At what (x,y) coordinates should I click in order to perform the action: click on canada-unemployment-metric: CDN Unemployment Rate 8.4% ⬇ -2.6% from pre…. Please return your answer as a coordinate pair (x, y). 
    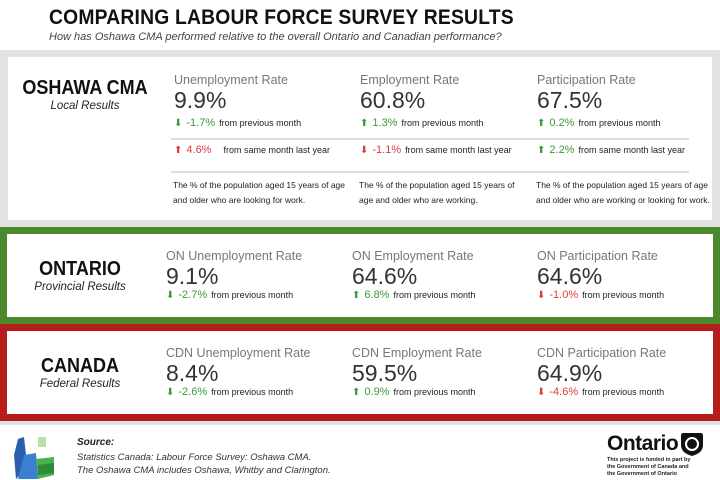
    Looking at the image, I should click on (238, 372).